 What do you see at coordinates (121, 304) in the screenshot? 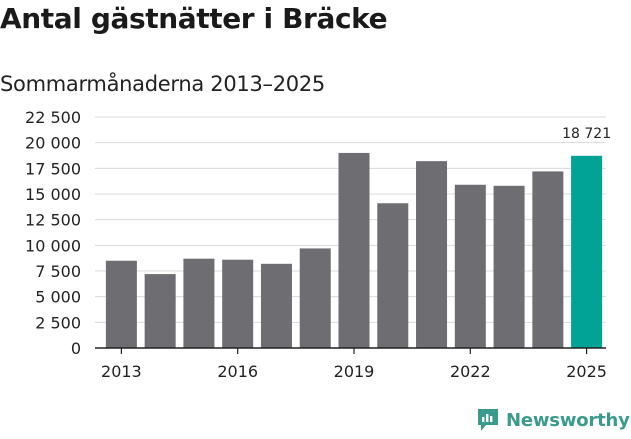
I see `bar-2013` at bounding box center [121, 304].